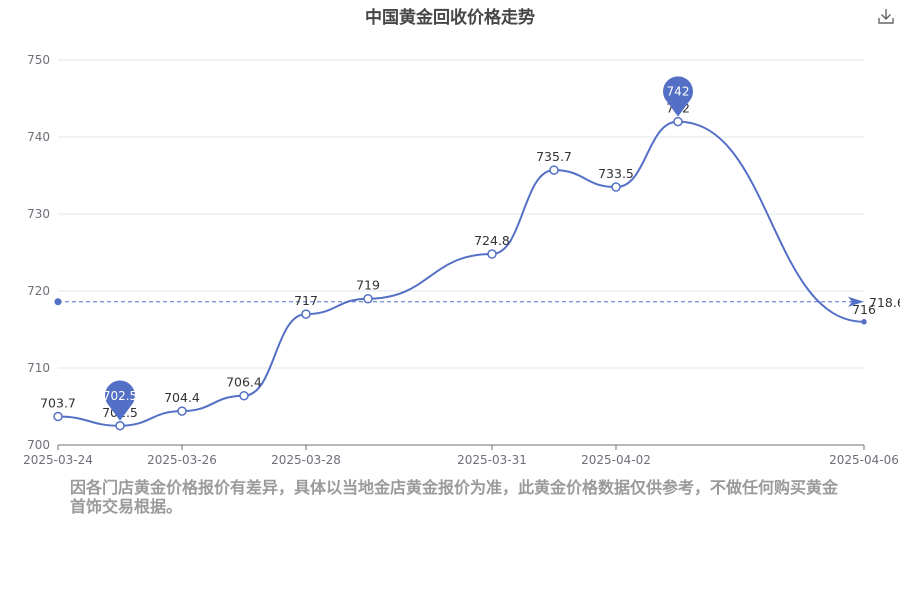 Image resolution: width=900 pixels, height=600 pixels. What do you see at coordinates (616, 173) in the screenshot?
I see `data-label: 733.5` at bounding box center [616, 173].